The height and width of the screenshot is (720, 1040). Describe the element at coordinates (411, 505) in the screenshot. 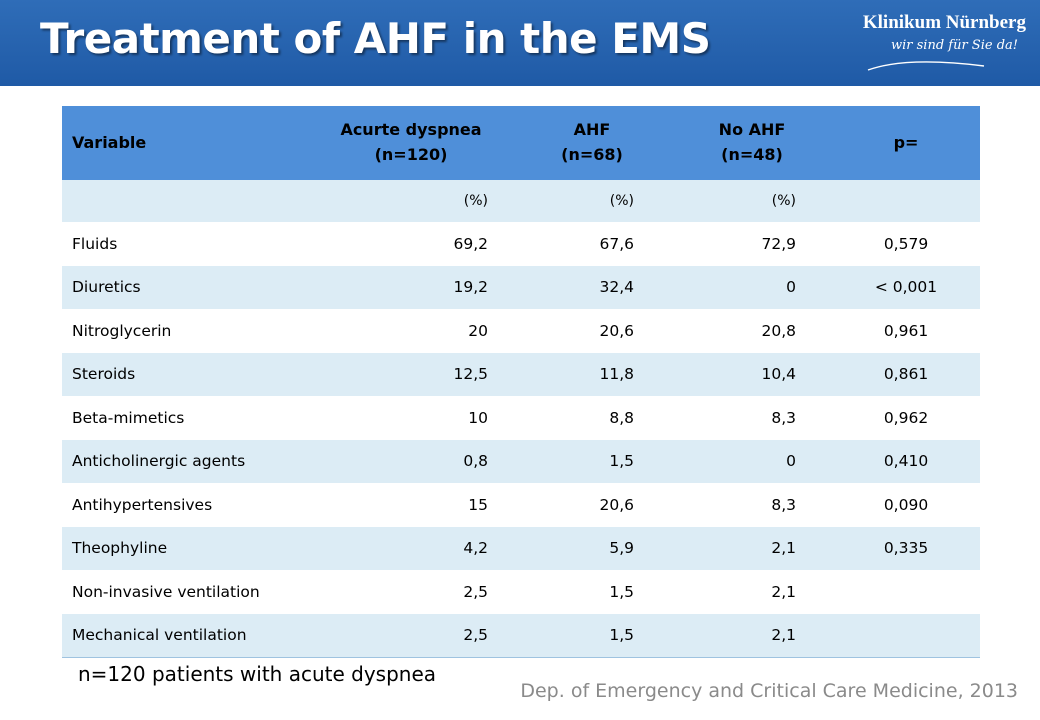

I see `acute-dyspnea-cell: 15` at that location.